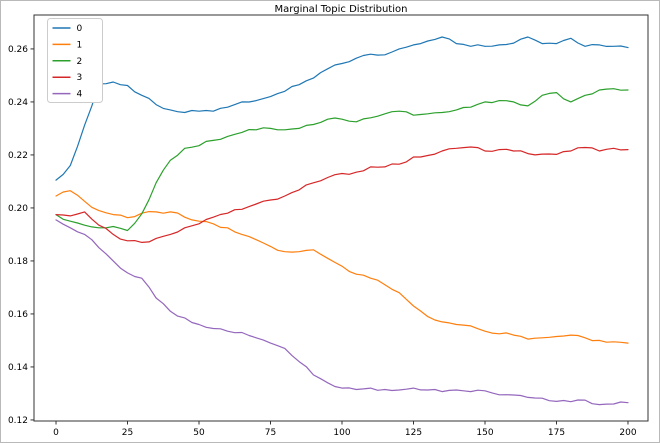 The width and height of the screenshot is (660, 443). I want to click on x-tick-label: 25, so click(127, 433).